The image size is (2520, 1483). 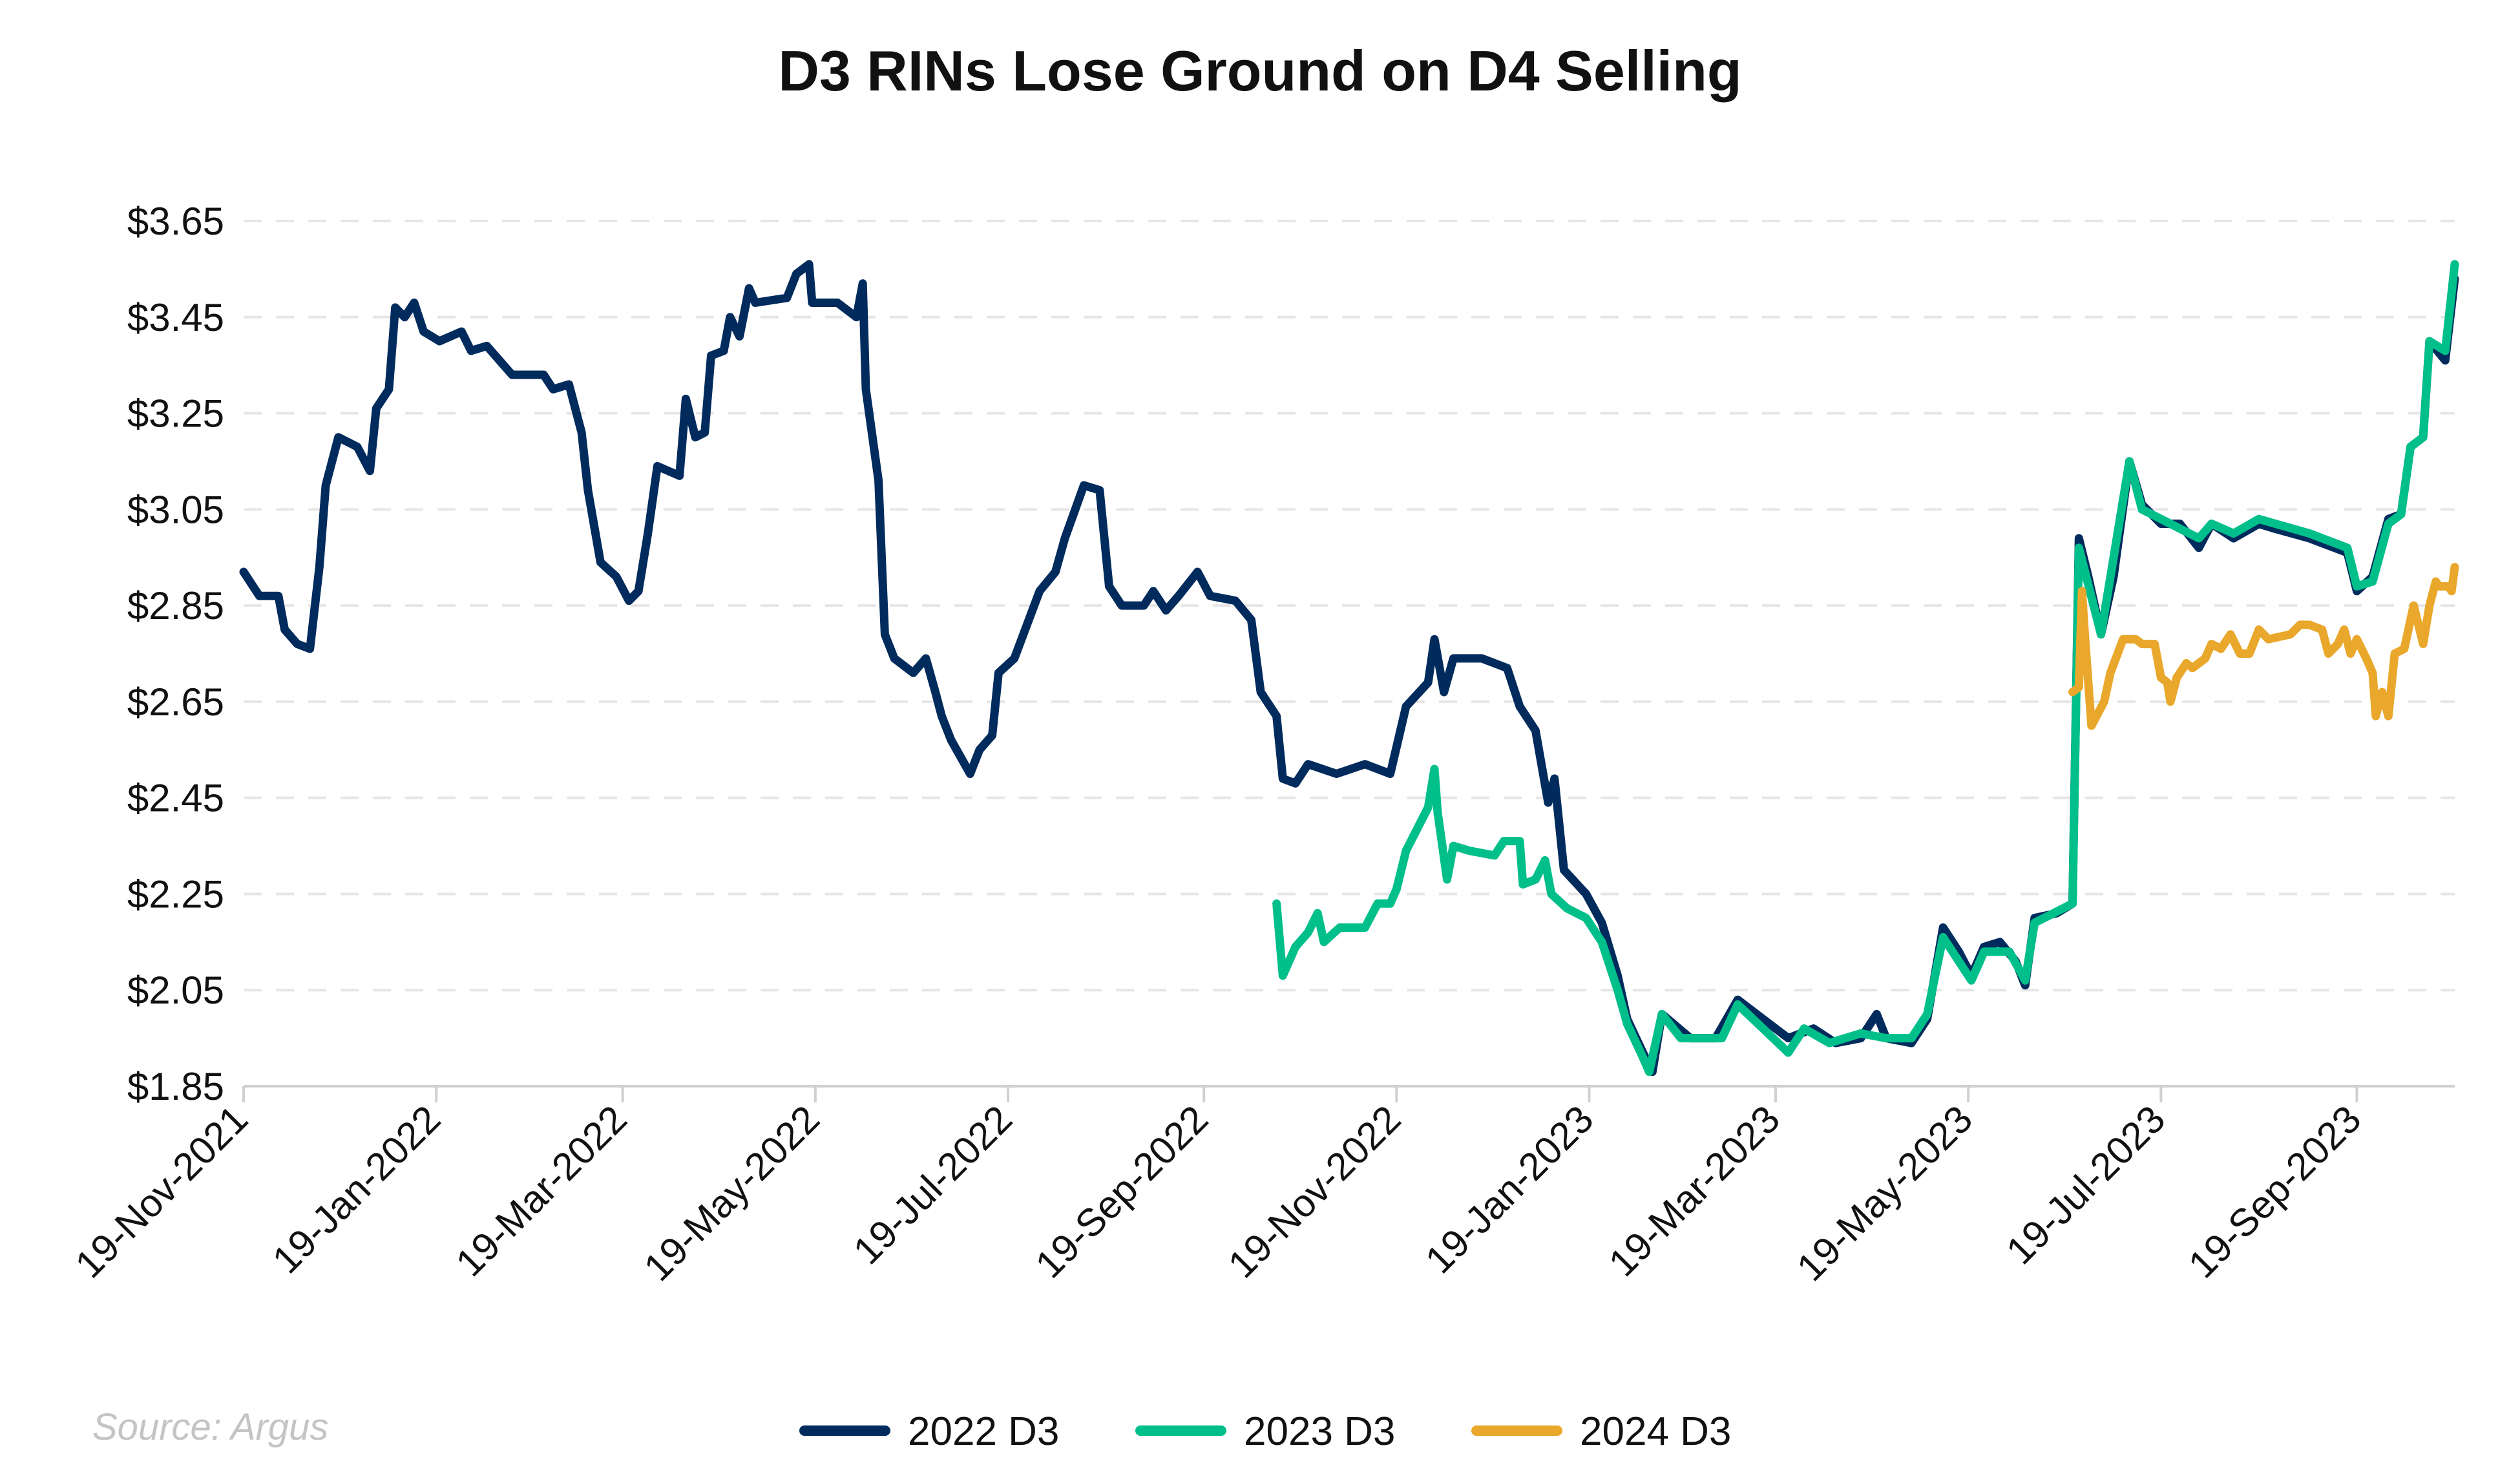 I want to click on legend: 2022 D3 2023 D3 2024 D3, so click(x=1265, y=1431).